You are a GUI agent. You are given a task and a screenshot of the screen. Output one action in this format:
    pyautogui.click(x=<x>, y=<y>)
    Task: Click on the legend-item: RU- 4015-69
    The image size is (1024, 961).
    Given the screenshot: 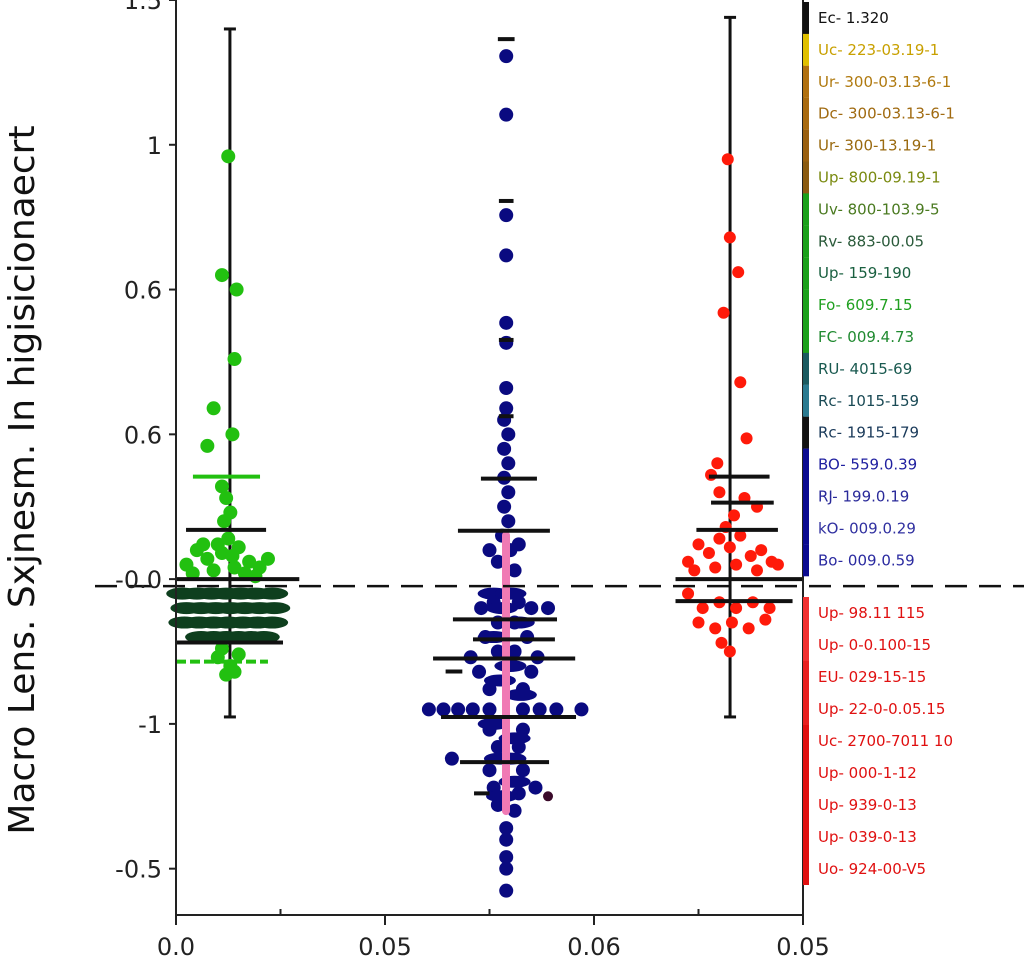 What is the action you would take?
    pyautogui.click(x=857, y=368)
    